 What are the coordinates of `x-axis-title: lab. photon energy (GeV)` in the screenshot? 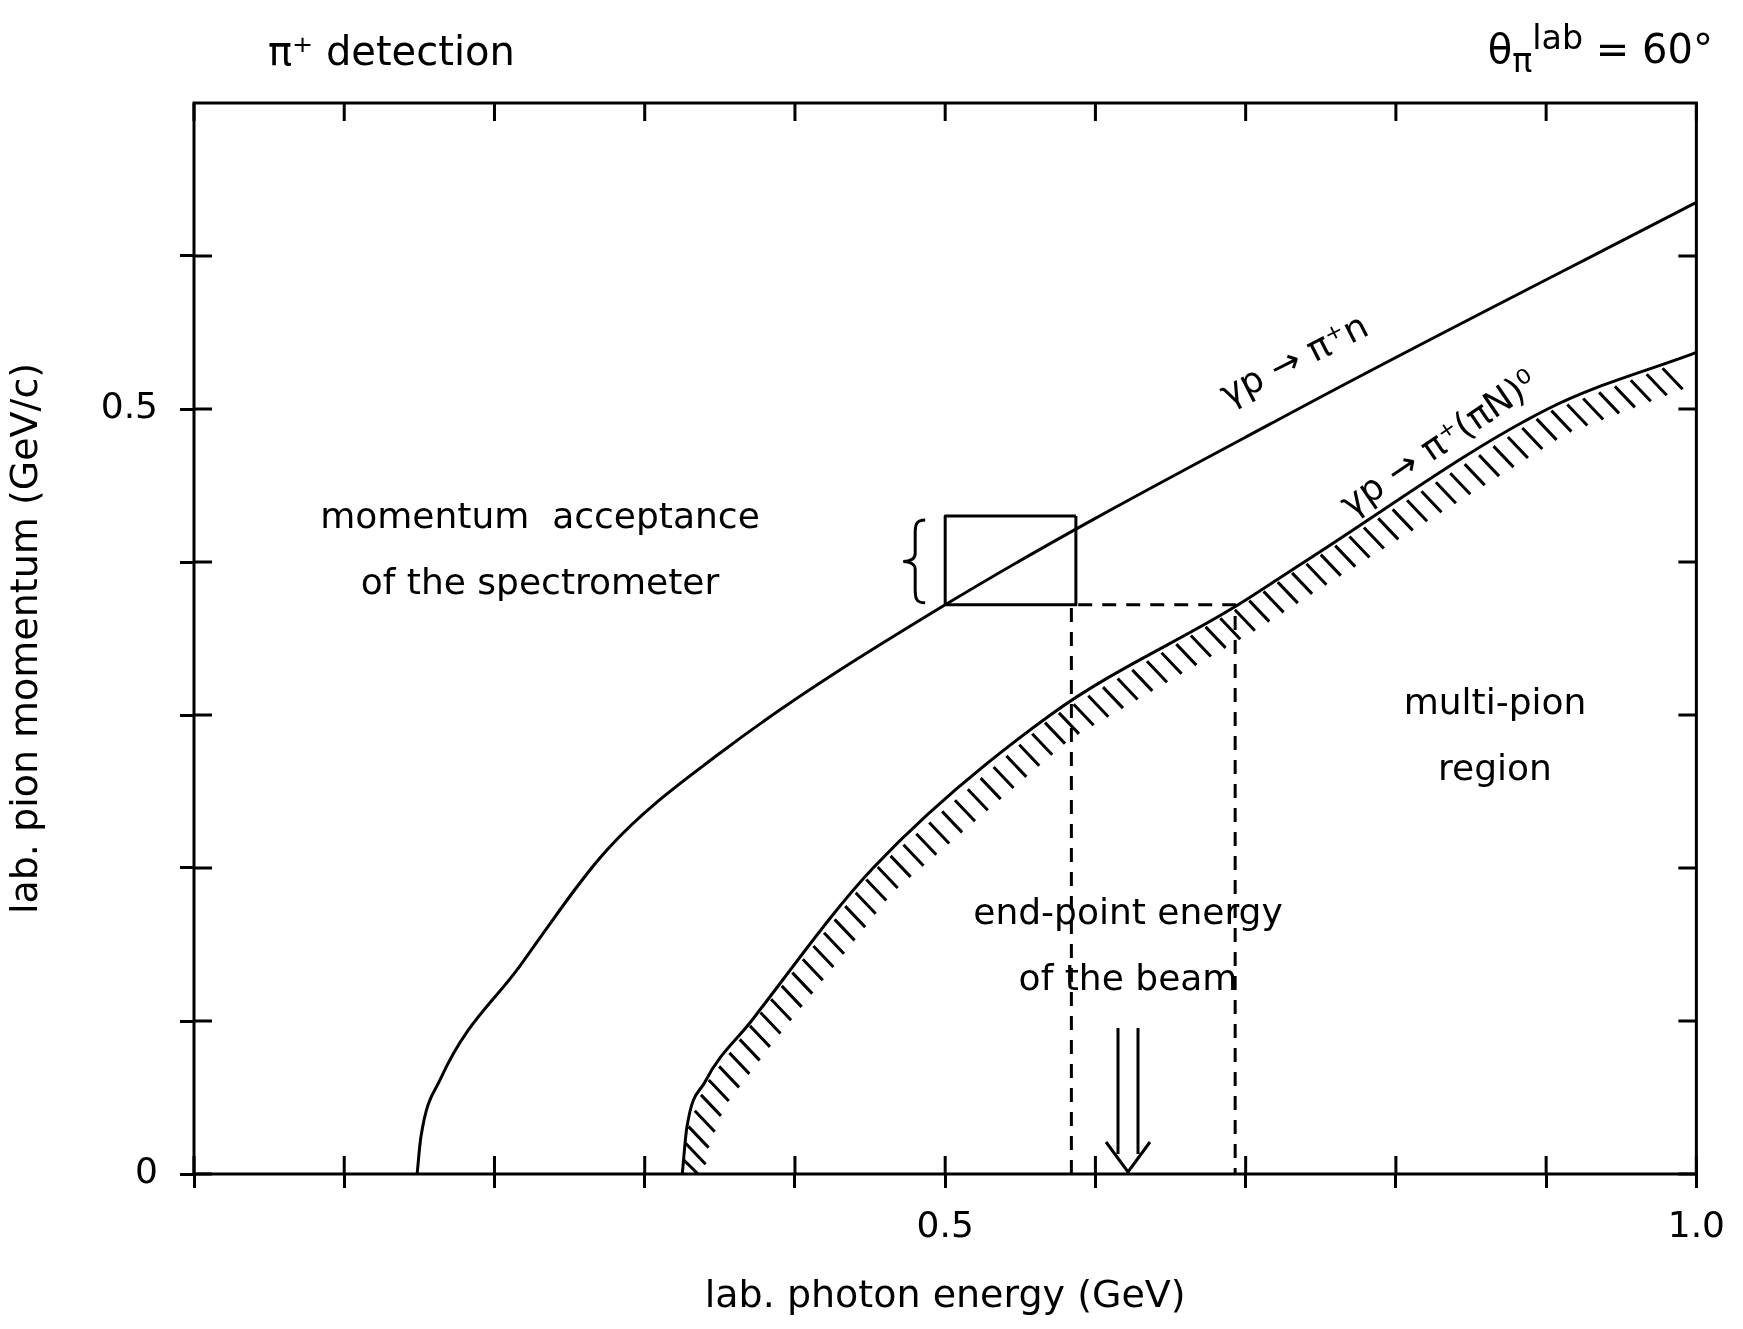 It's located at (945, 1294).